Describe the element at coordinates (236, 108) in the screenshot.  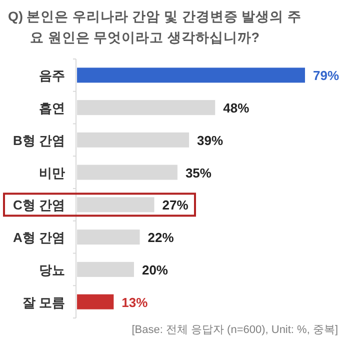
I see `data-label: 48%` at that location.